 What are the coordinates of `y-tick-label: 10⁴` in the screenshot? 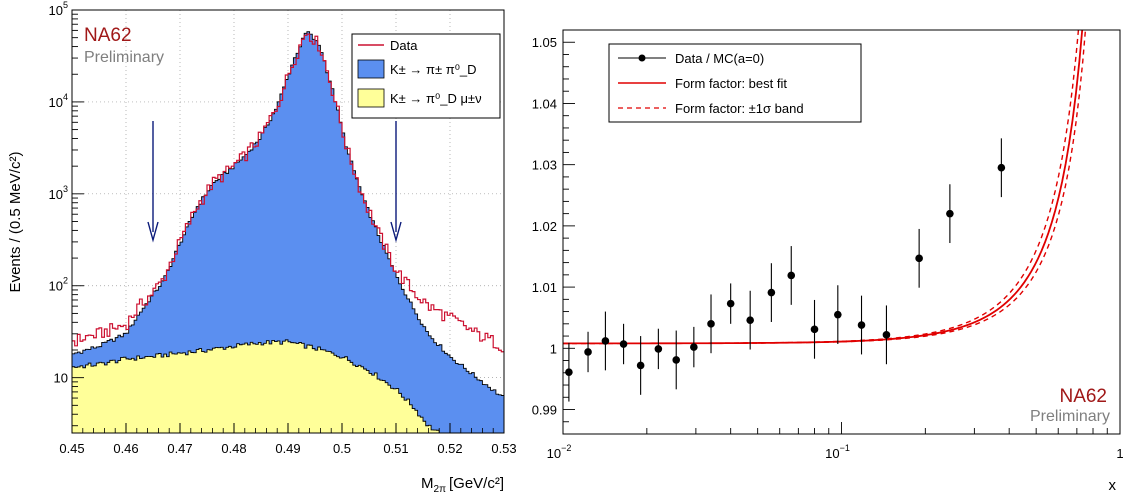 It's located at (58, 101).